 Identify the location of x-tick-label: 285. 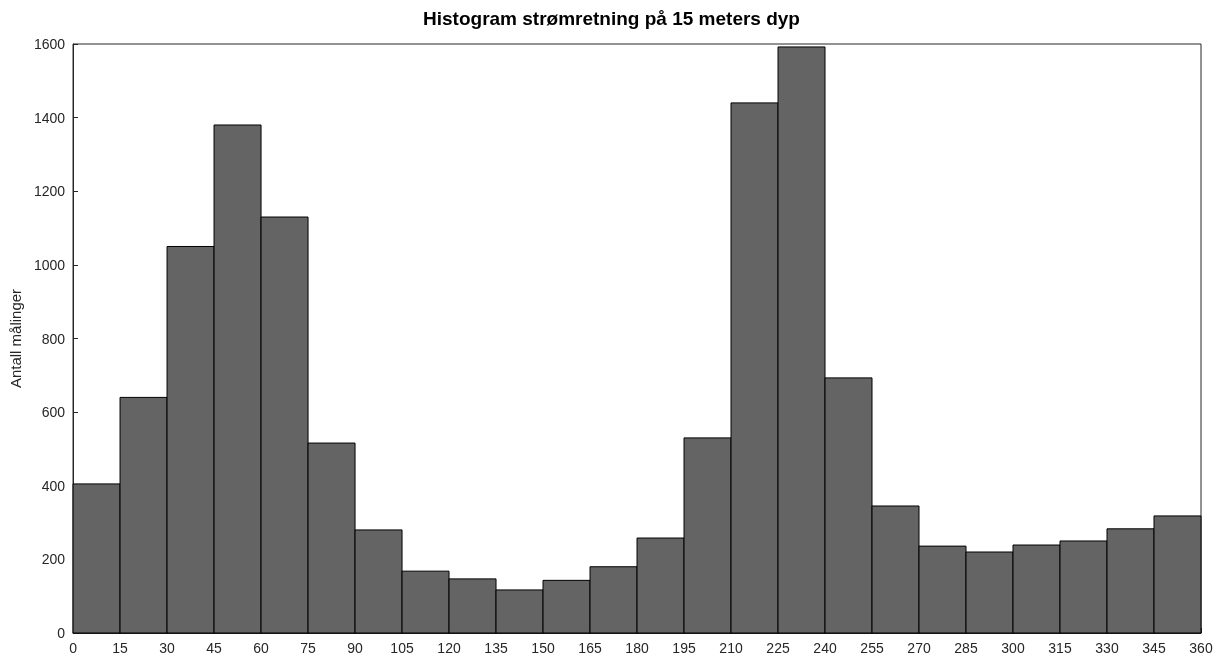
(966, 648).